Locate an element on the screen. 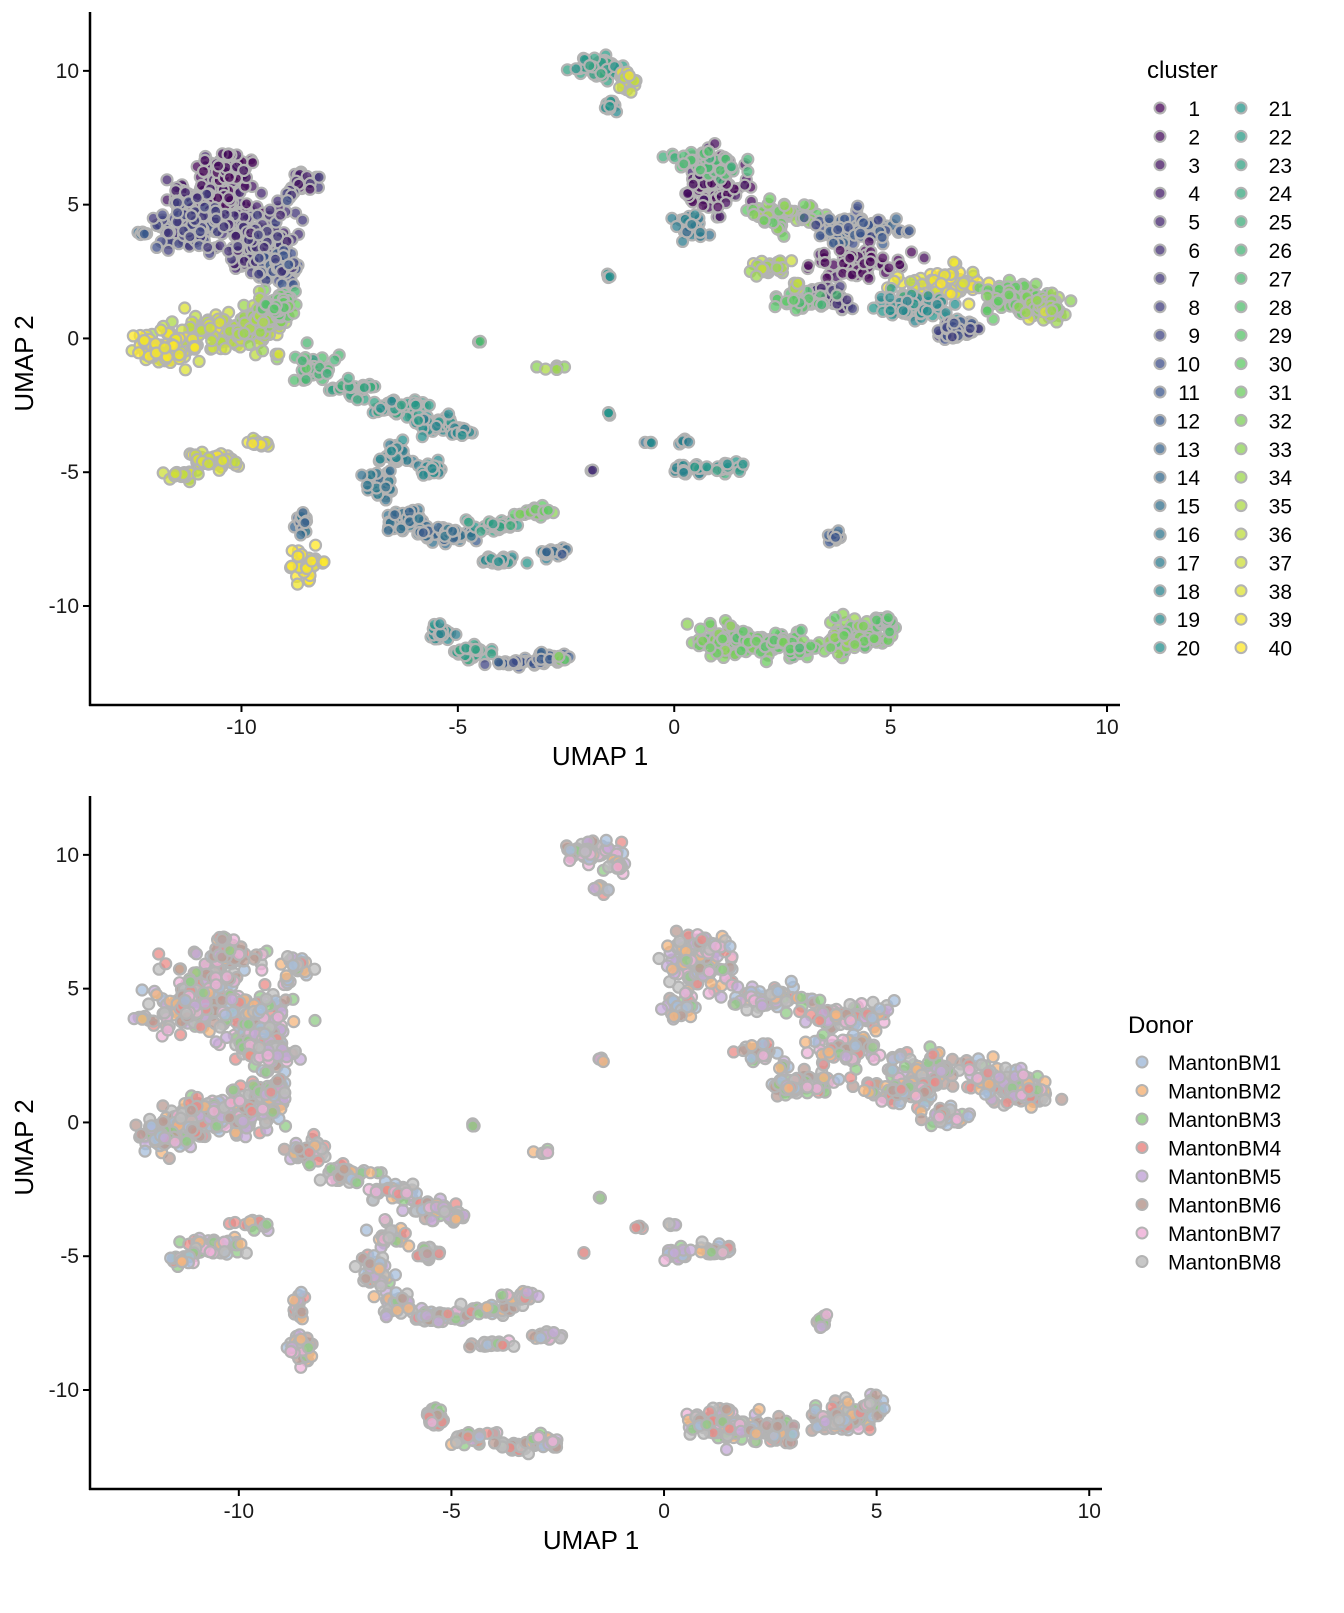 Image resolution: width=1344 pixels, height=1613 pixels. legend-label: 16 is located at coordinates (1188, 535).